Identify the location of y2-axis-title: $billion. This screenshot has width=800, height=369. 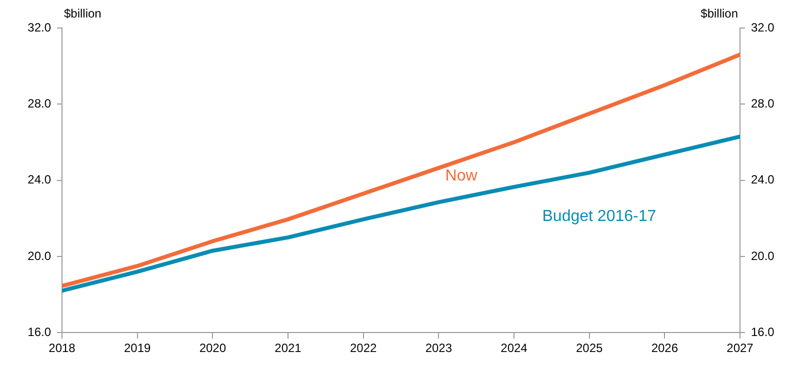
(719, 13).